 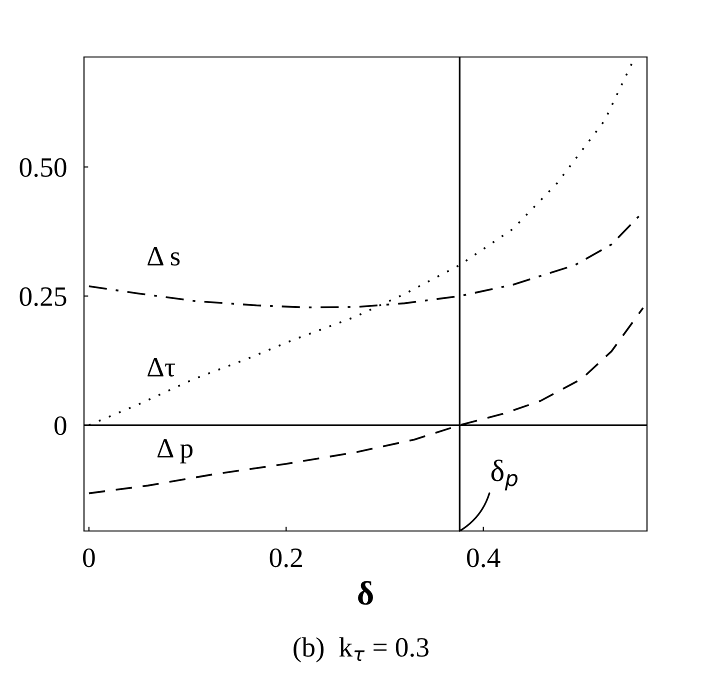 What do you see at coordinates (43, 296) in the screenshot?
I see `y-tick-label: 0.25` at bounding box center [43, 296].